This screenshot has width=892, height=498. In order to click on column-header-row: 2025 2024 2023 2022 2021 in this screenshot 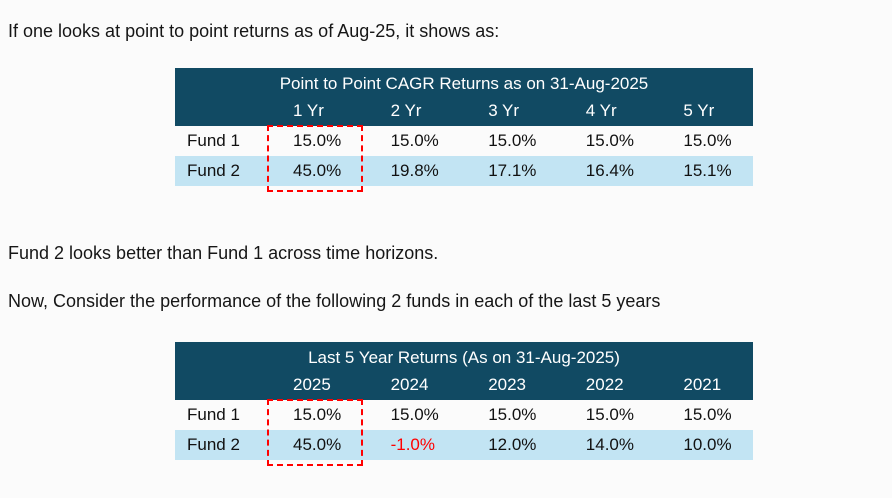, I will do `click(464, 385)`.